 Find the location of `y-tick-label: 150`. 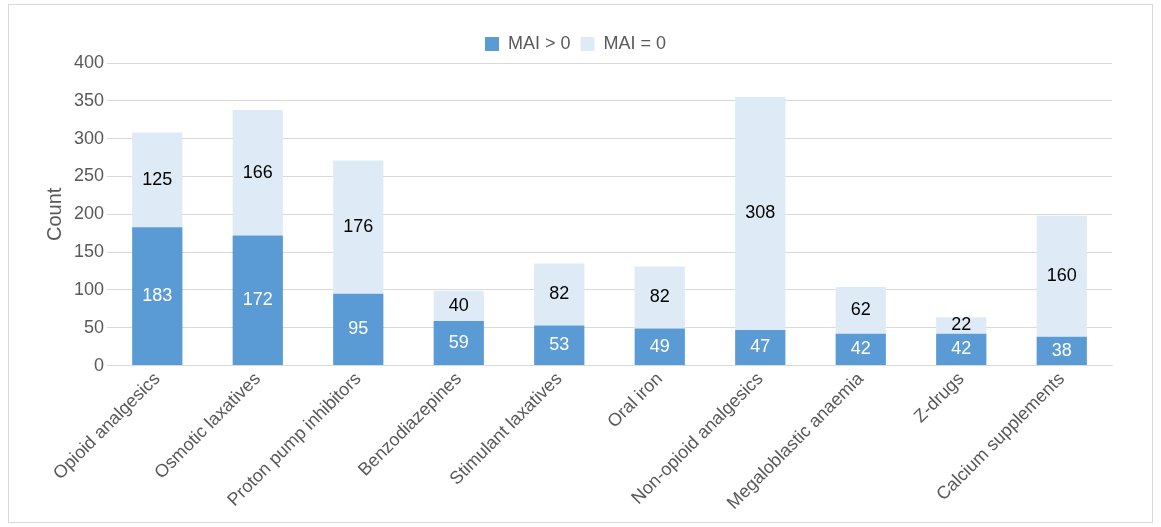

y-tick-label: 150 is located at coordinates (89, 251).